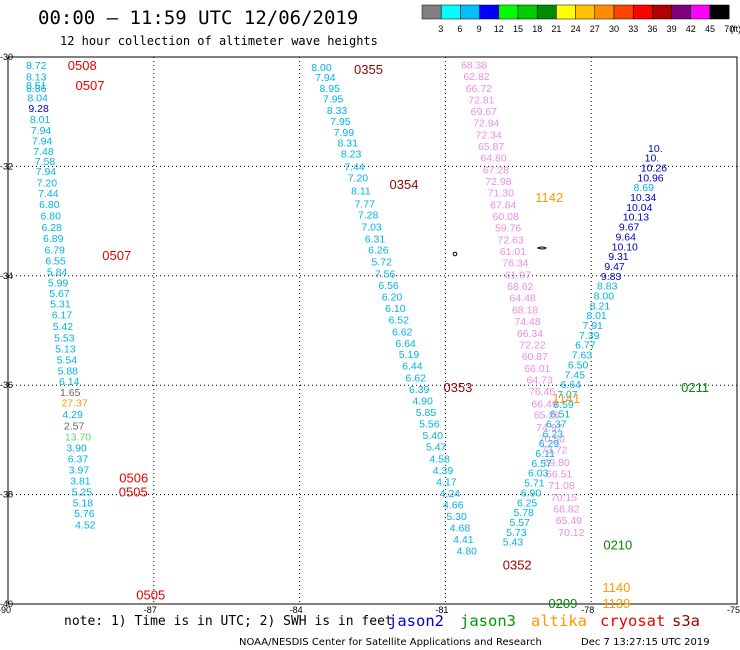  I want to click on time-label: 0506, so click(133, 478).